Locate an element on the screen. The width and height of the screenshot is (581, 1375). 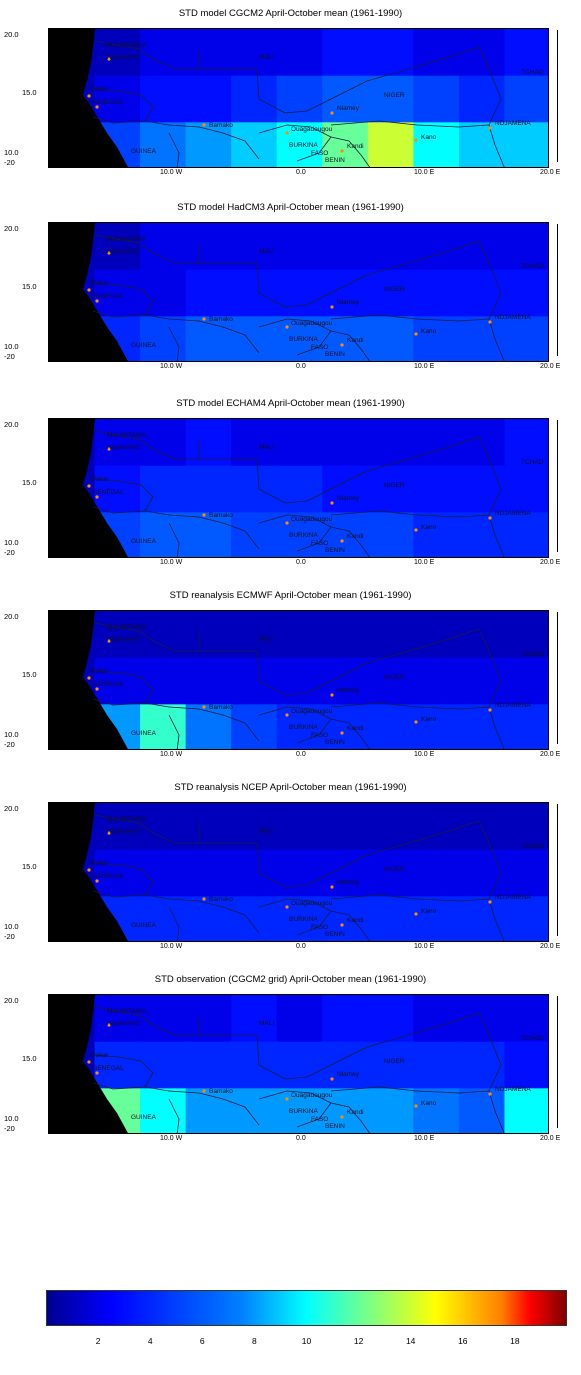
map-label-senegal: SENEGAL is located at coordinates (108, 684).